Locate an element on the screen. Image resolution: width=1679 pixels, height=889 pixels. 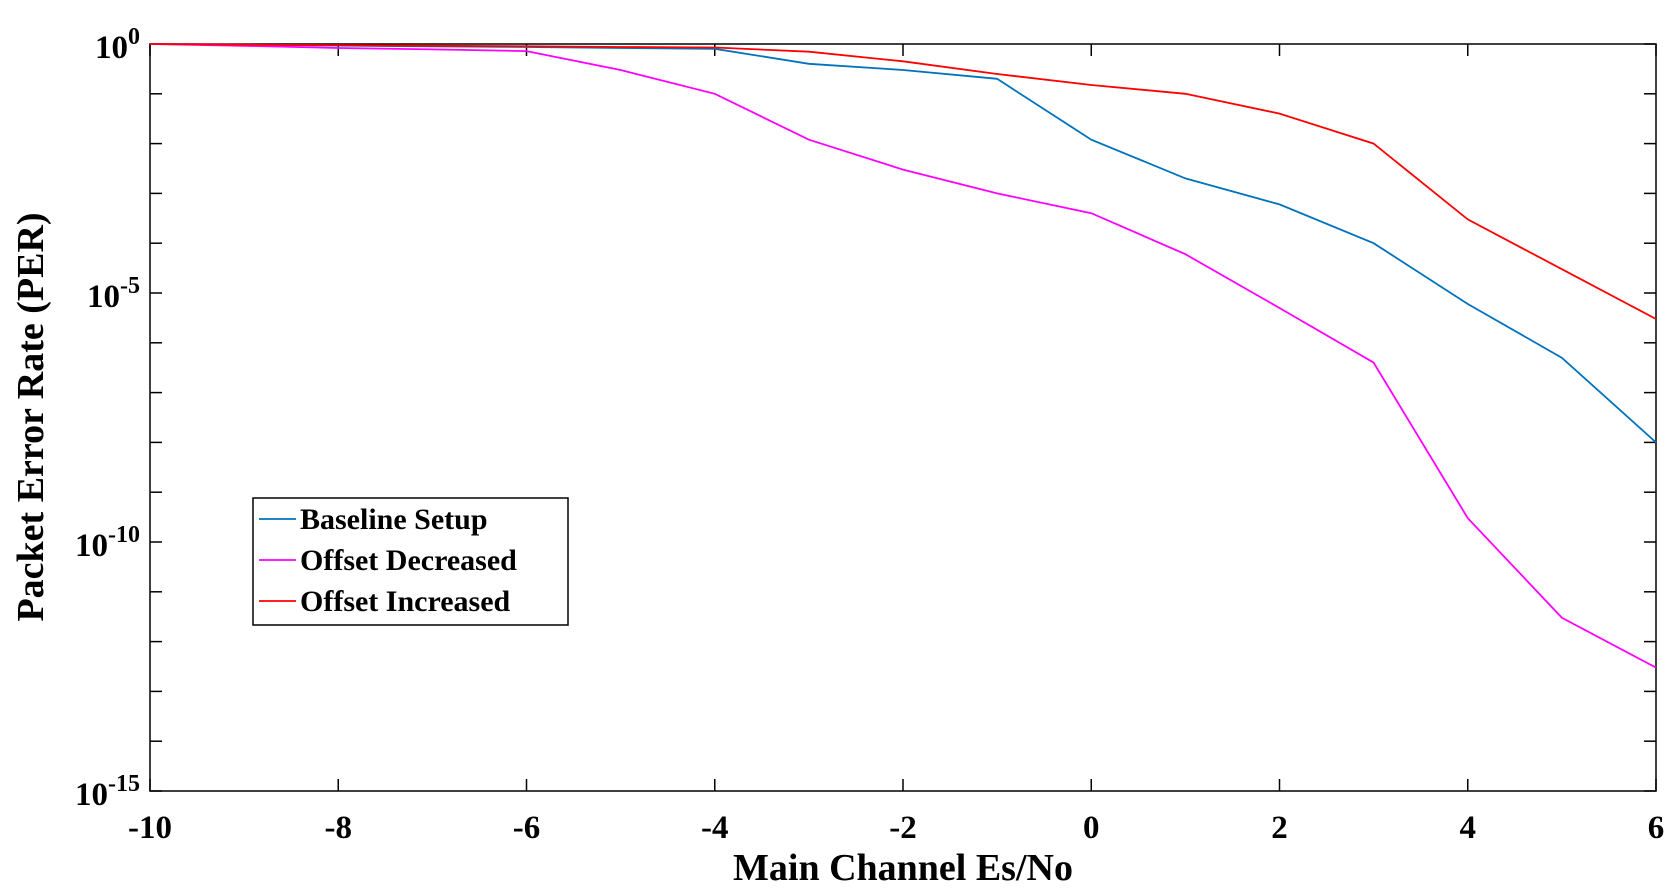
x-tick-label: -6 is located at coordinates (527, 828).